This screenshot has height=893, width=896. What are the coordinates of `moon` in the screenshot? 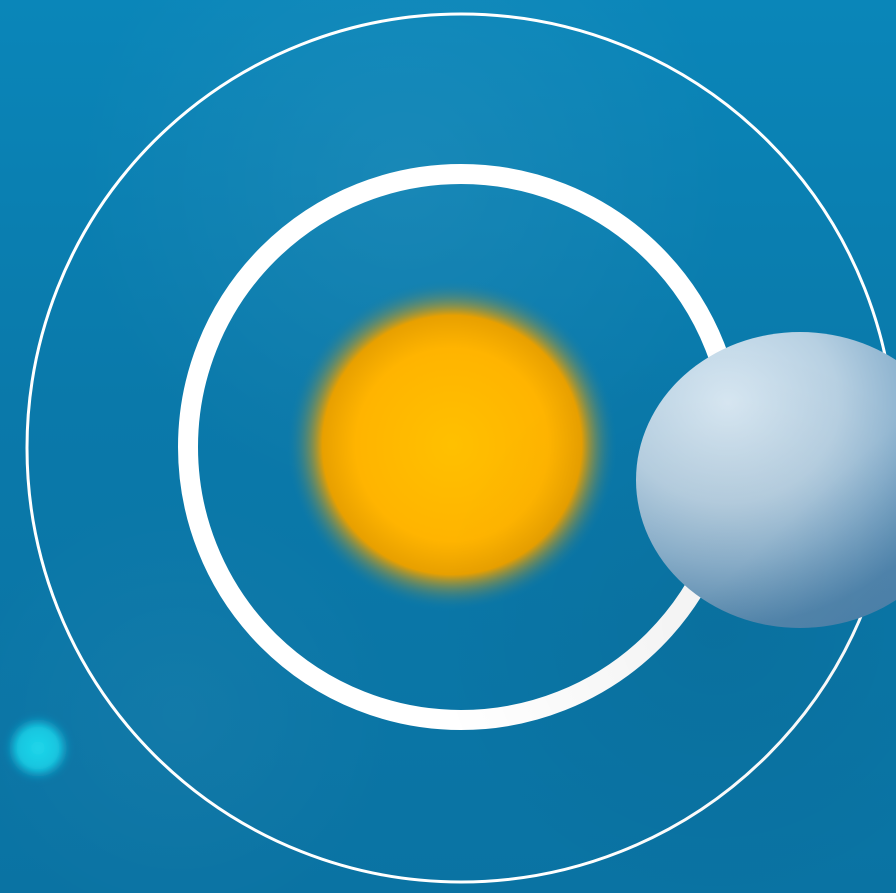 It's located at (38, 748).